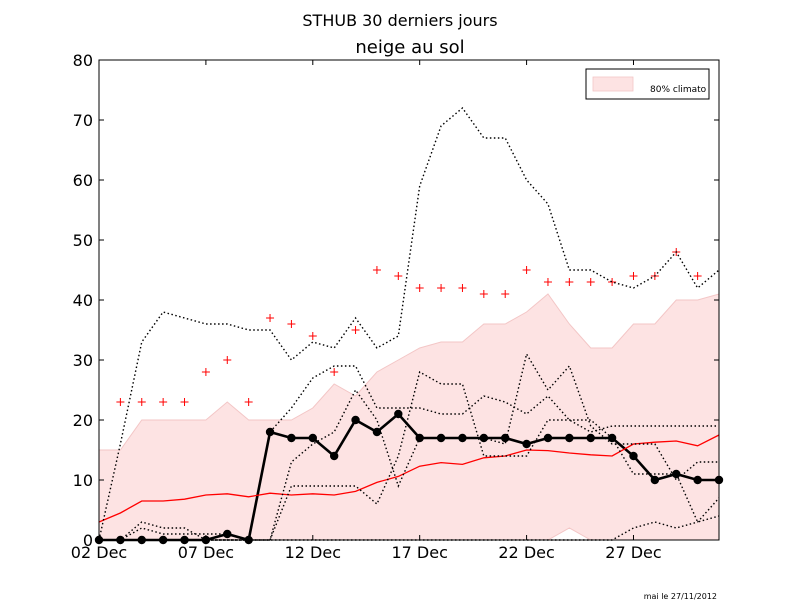 Image resolution: width=800 pixels, height=604 pixels. I want to click on y-tick-label: 0, so click(88, 540).